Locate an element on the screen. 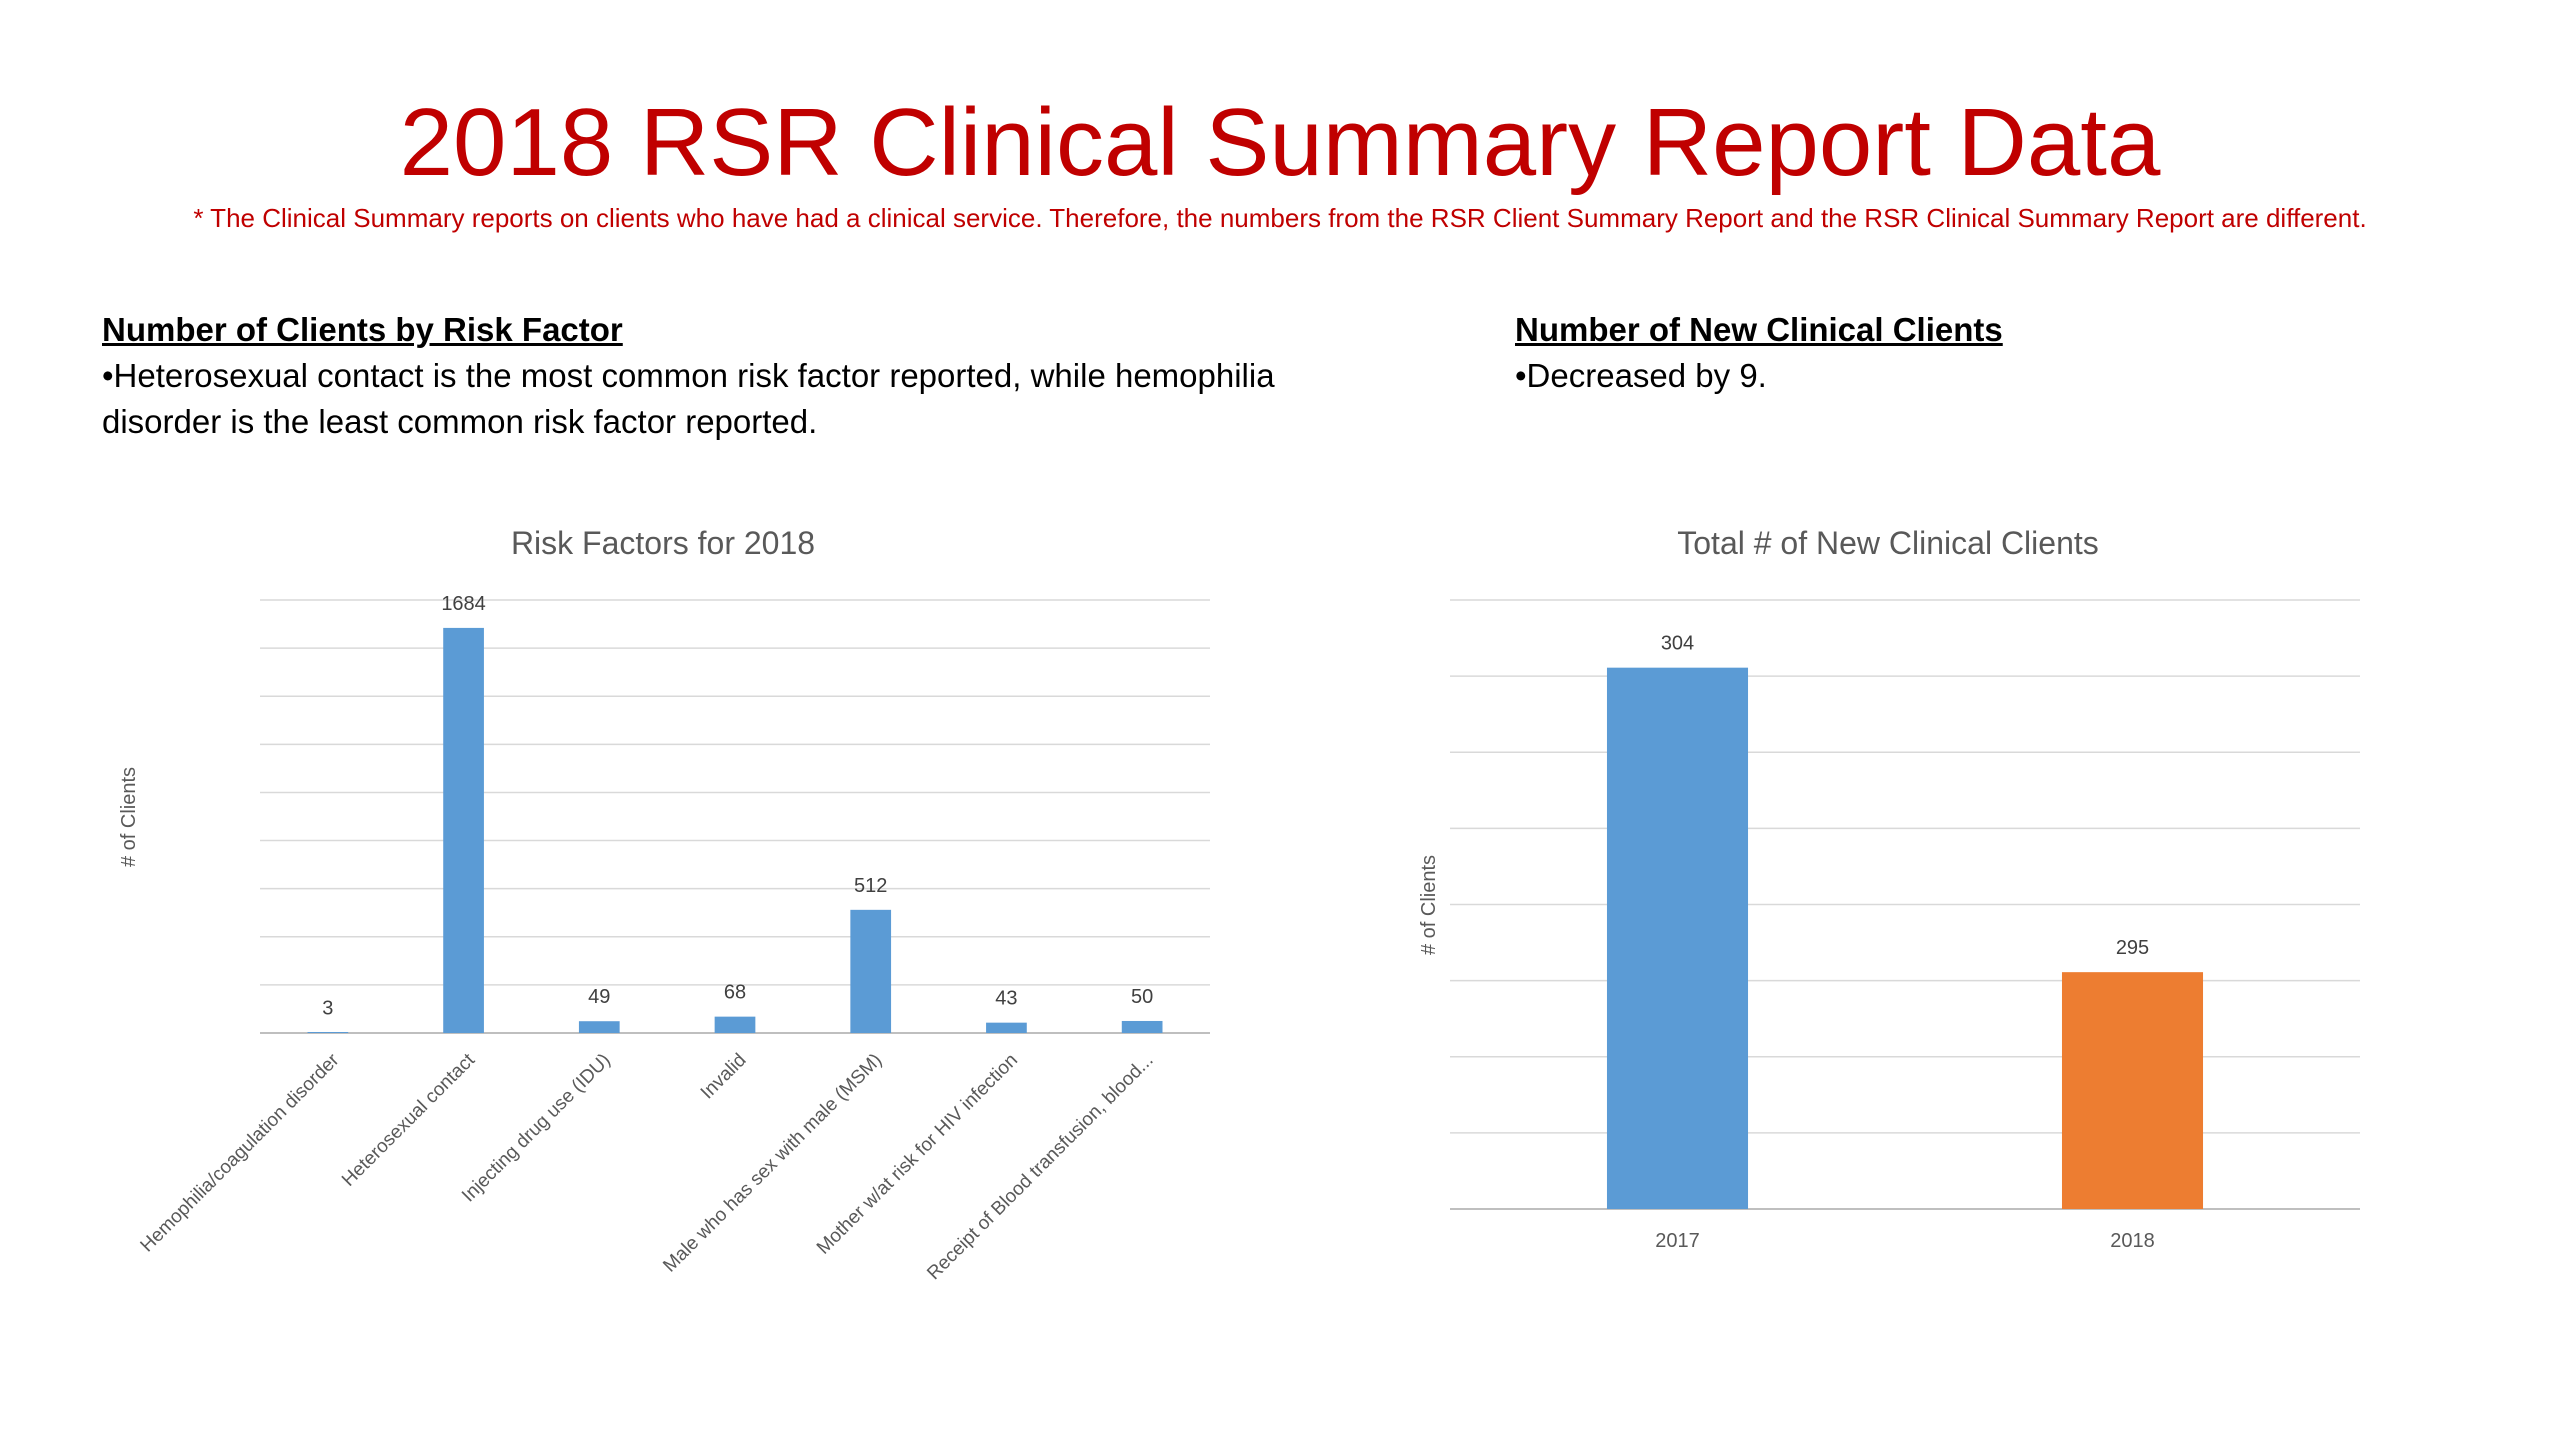  category-label-4: Male who has sex with male (MSM) is located at coordinates (772, 1163).